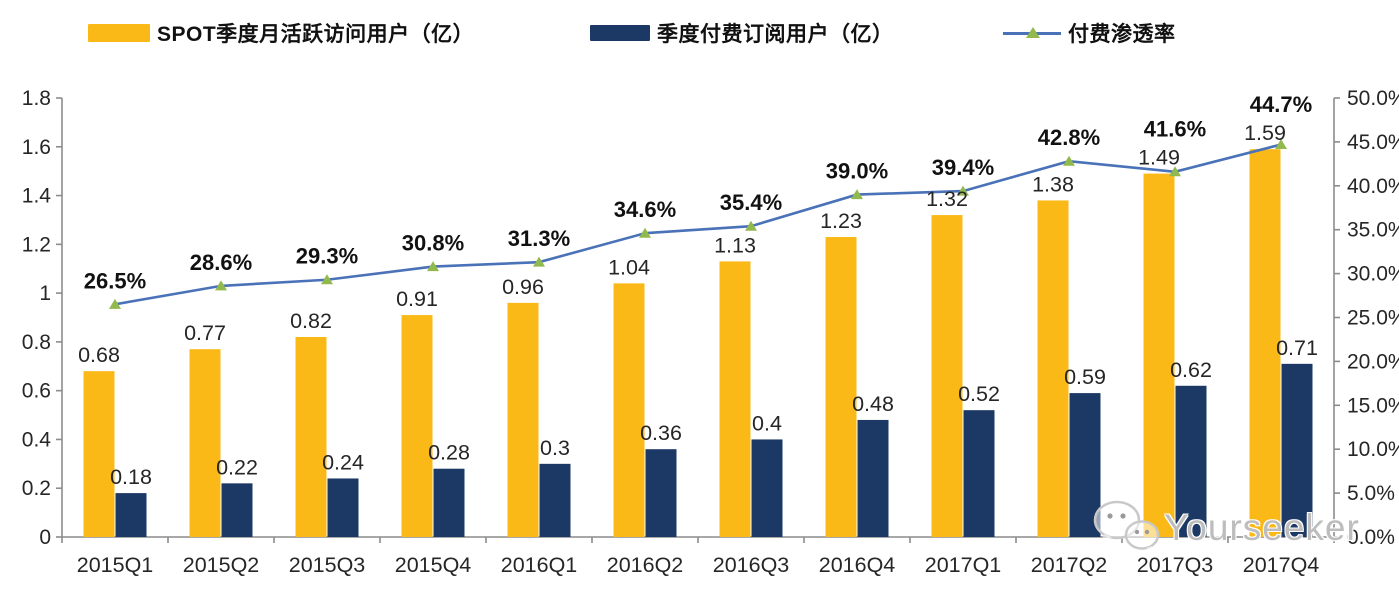  I want to click on penetration-pct-label: 26.5%, so click(115, 280).